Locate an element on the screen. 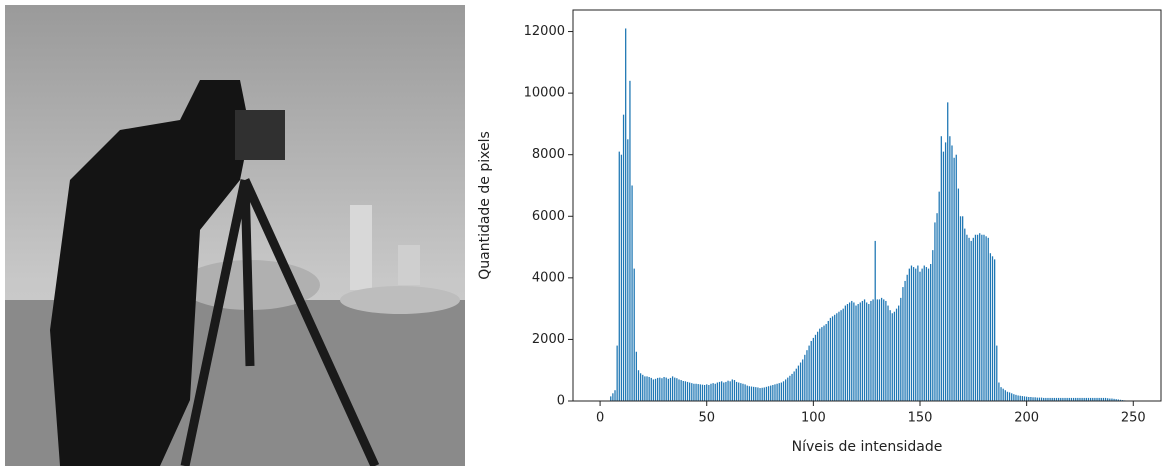  y-tick-label: 12000 is located at coordinates (544, 31).